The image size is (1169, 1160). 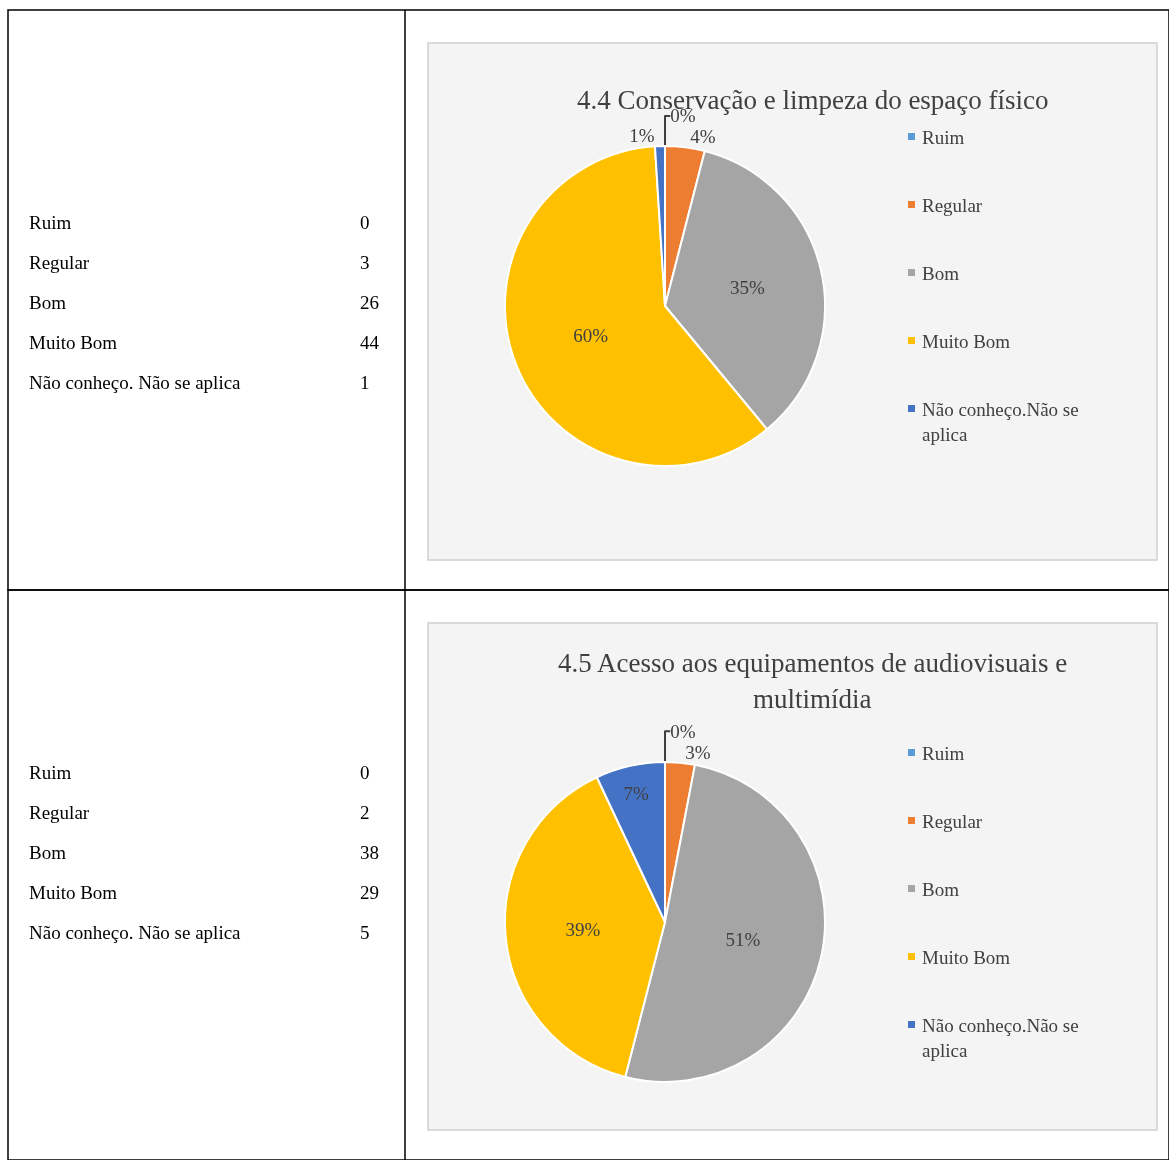 What do you see at coordinates (698, 752) in the screenshot?
I see `data-label: 3%` at bounding box center [698, 752].